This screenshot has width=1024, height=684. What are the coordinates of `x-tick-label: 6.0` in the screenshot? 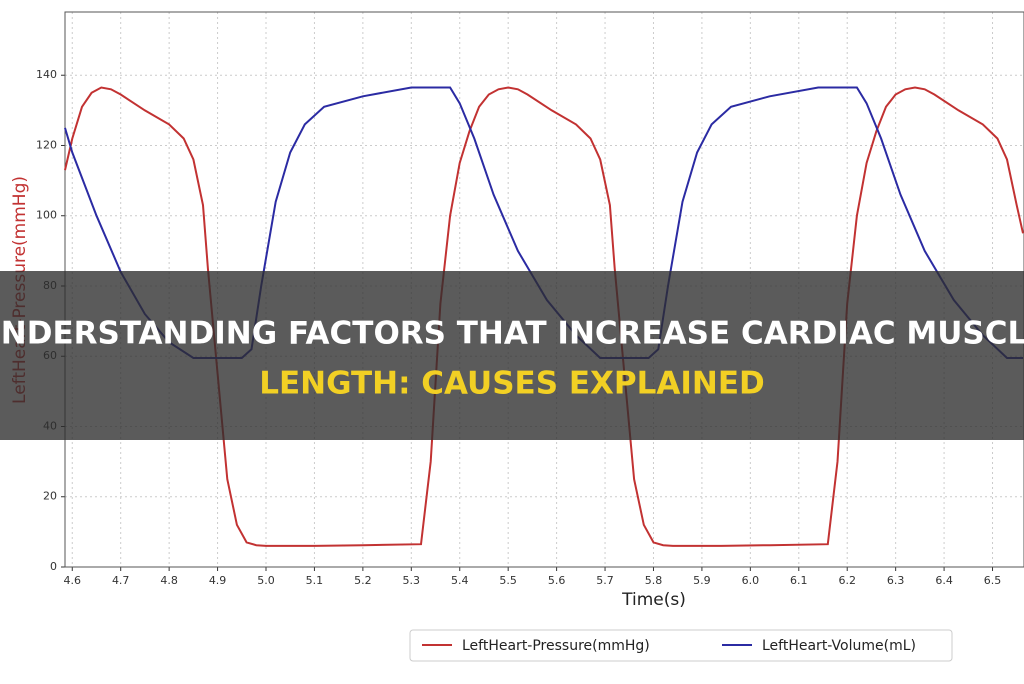 It's located at (751, 580).